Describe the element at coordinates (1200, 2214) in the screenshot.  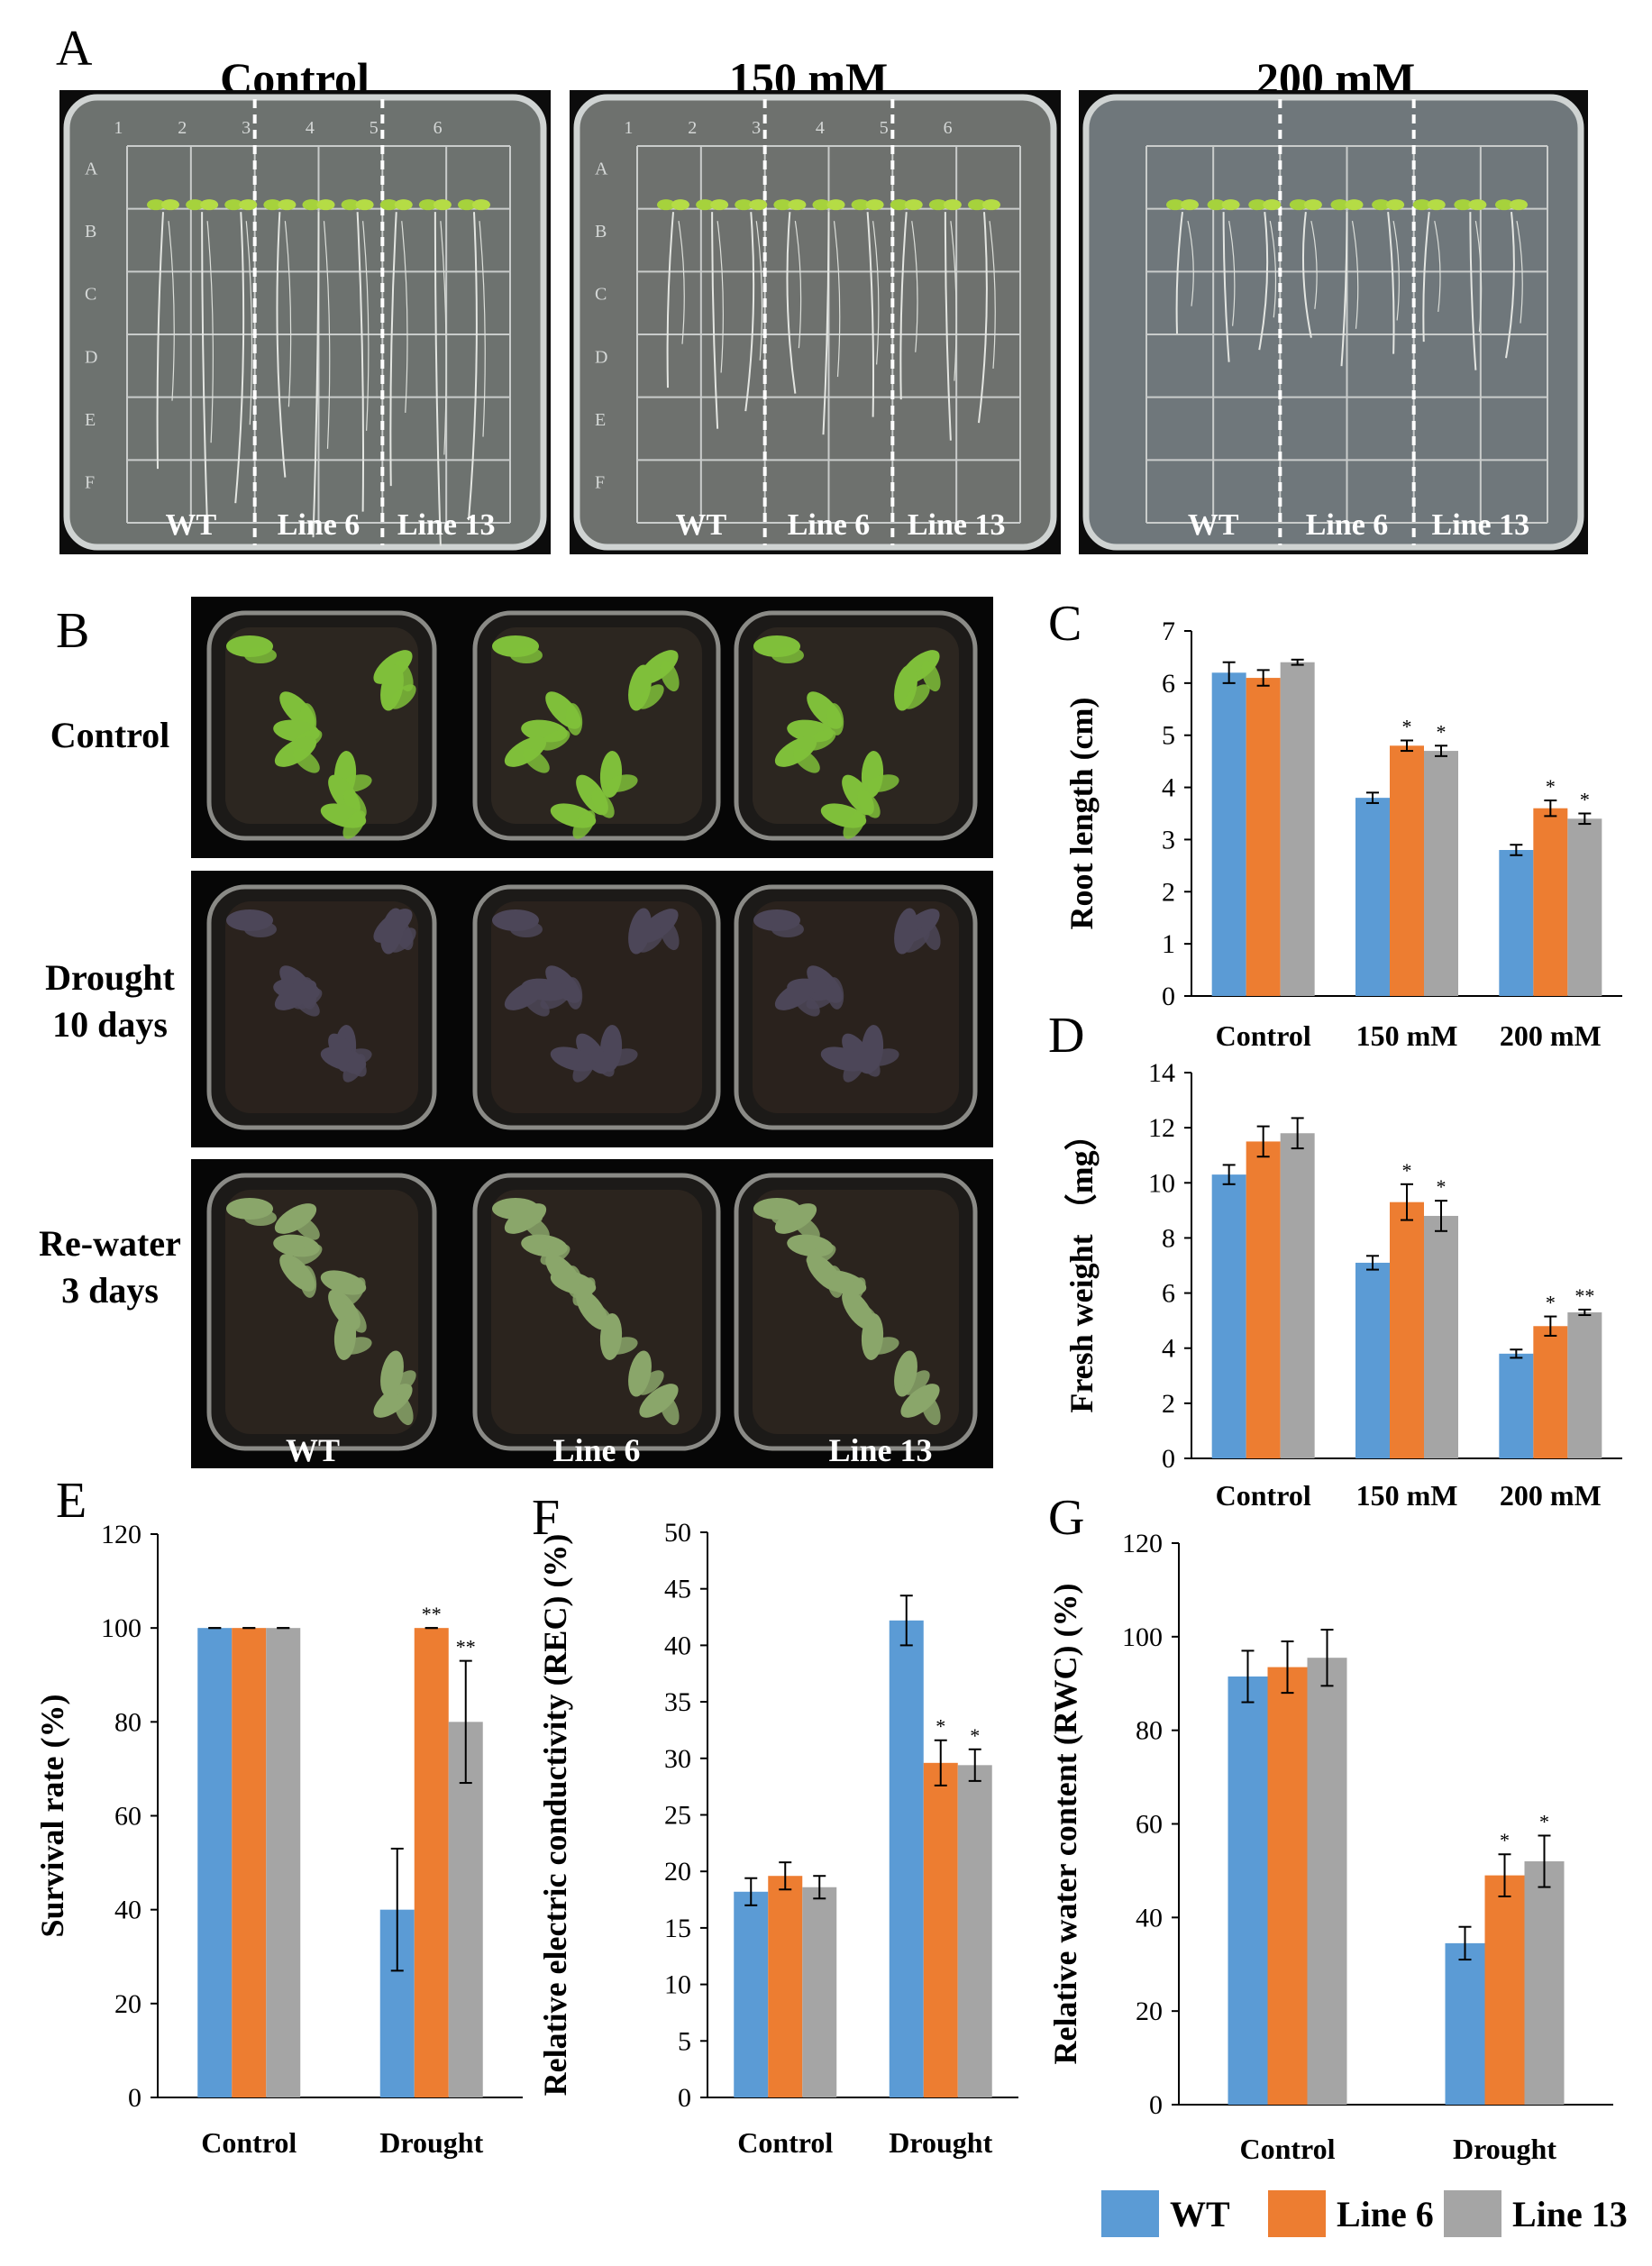
I see `legend-label: WT` at that location.